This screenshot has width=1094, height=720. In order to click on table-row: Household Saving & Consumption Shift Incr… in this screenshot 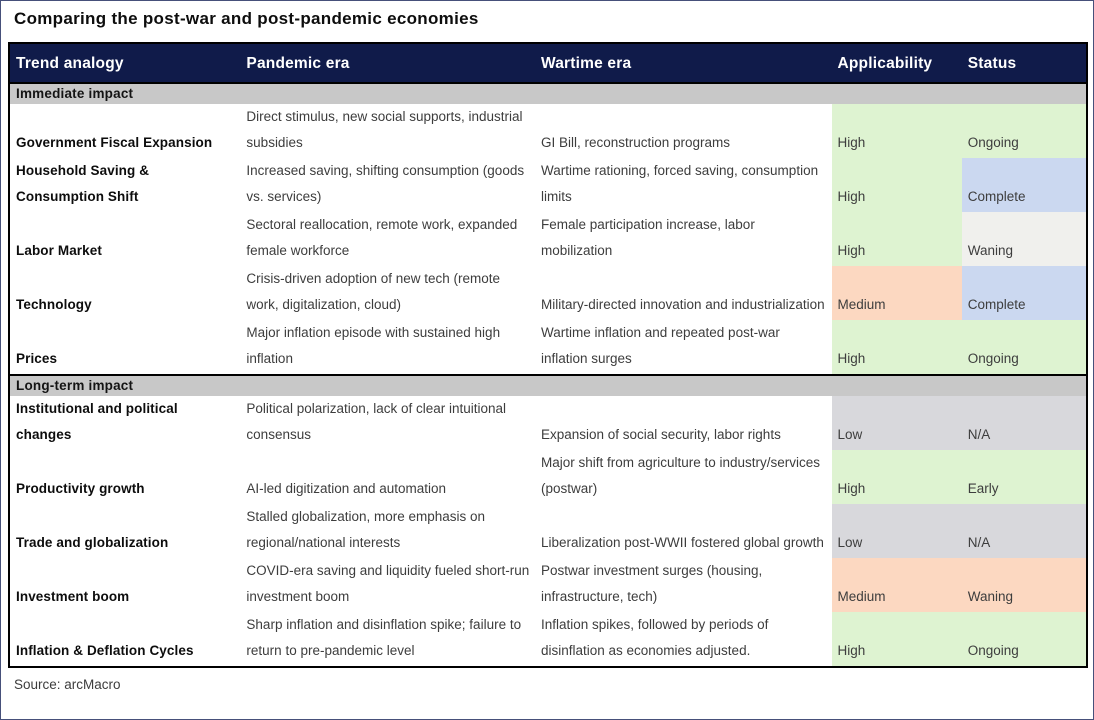, I will do `click(548, 185)`.